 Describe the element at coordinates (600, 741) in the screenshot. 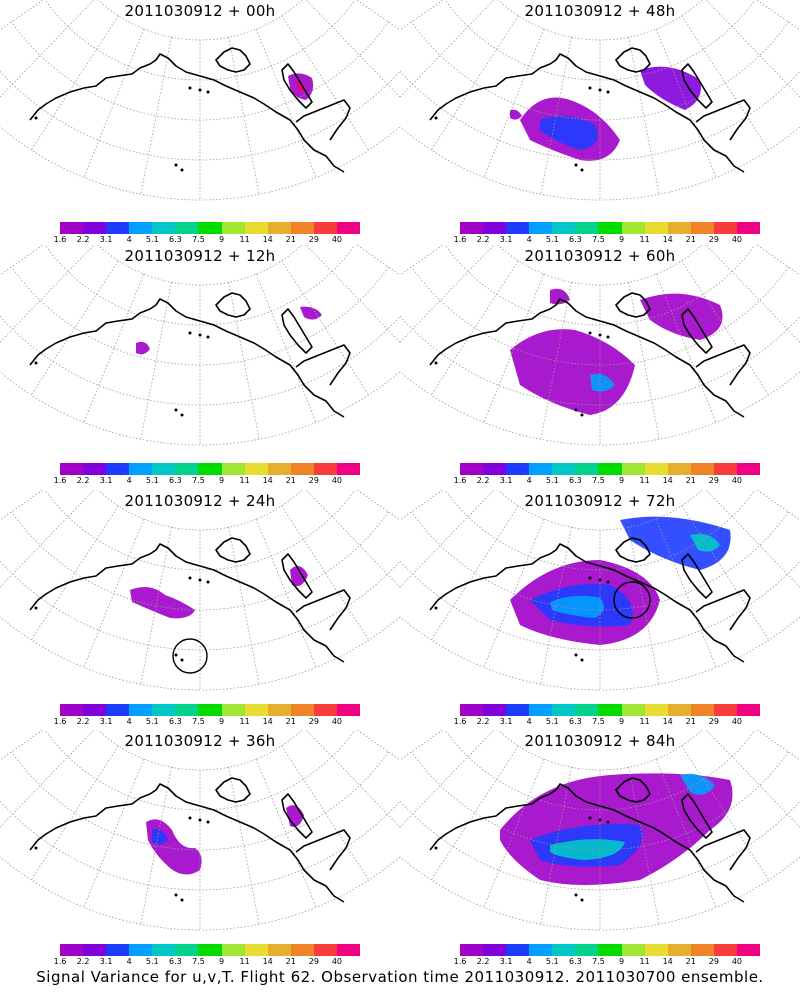

I see `panel-title: 2011030912 + 84h` at that location.